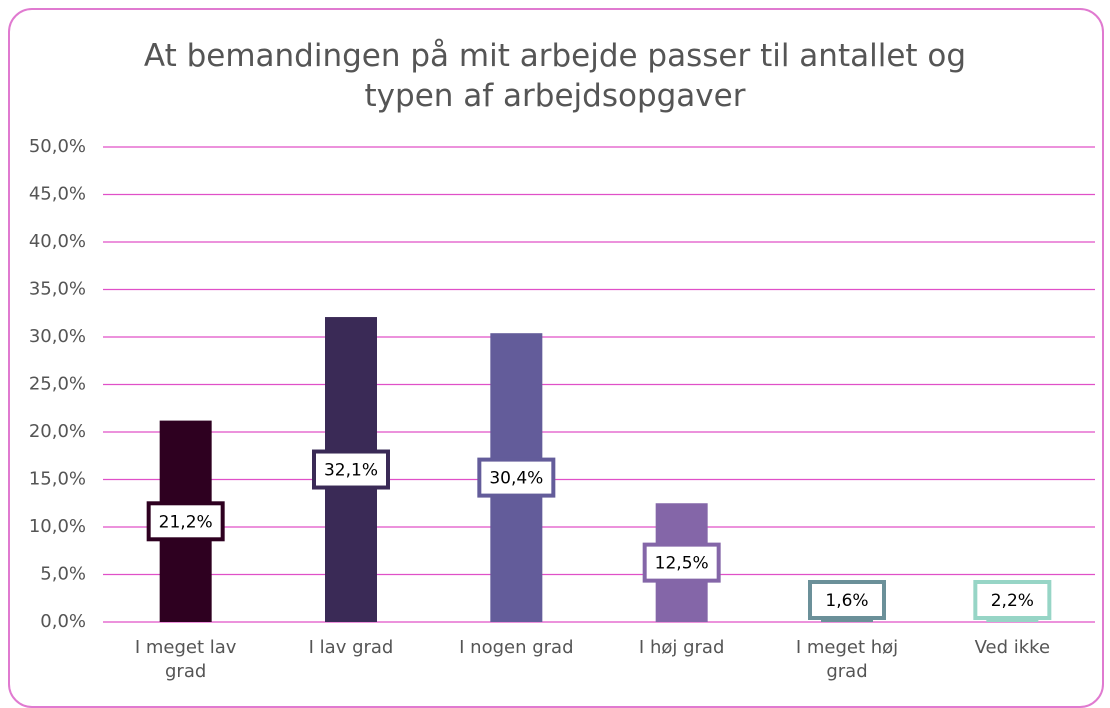 The height and width of the screenshot is (708, 1110). What do you see at coordinates (57, 241) in the screenshot?
I see `y-tick-label: 40,0%` at bounding box center [57, 241].